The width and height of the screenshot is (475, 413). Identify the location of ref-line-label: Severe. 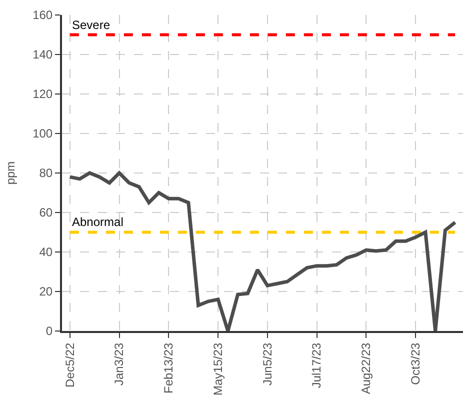
(91, 25).